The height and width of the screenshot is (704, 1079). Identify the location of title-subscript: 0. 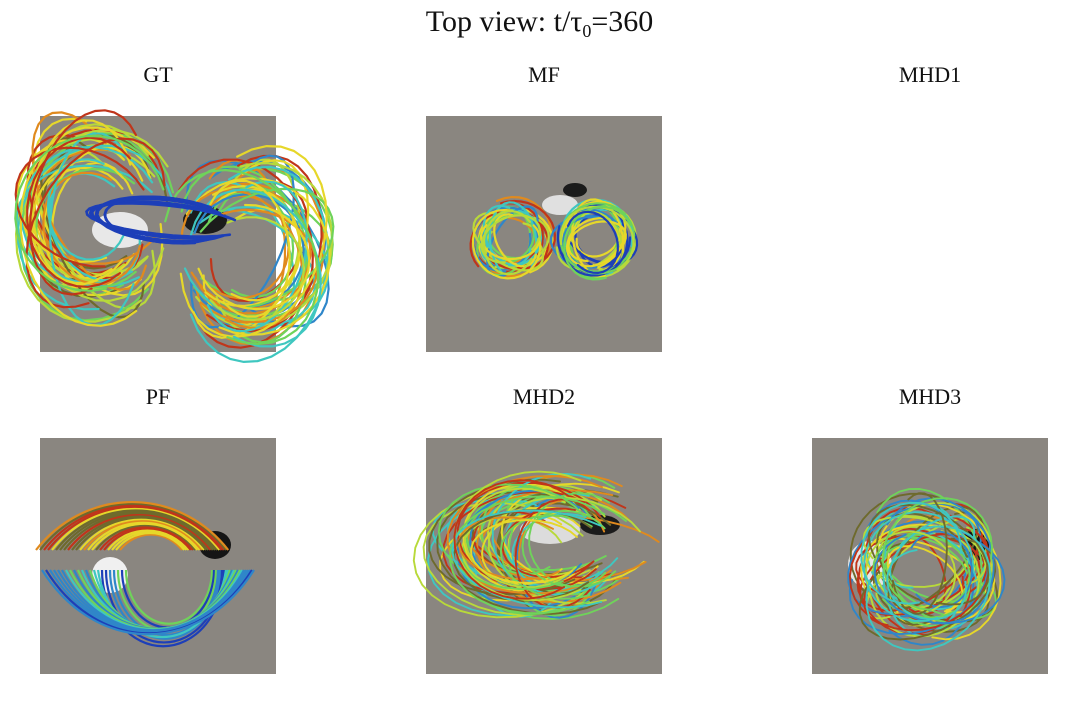
(587, 31).